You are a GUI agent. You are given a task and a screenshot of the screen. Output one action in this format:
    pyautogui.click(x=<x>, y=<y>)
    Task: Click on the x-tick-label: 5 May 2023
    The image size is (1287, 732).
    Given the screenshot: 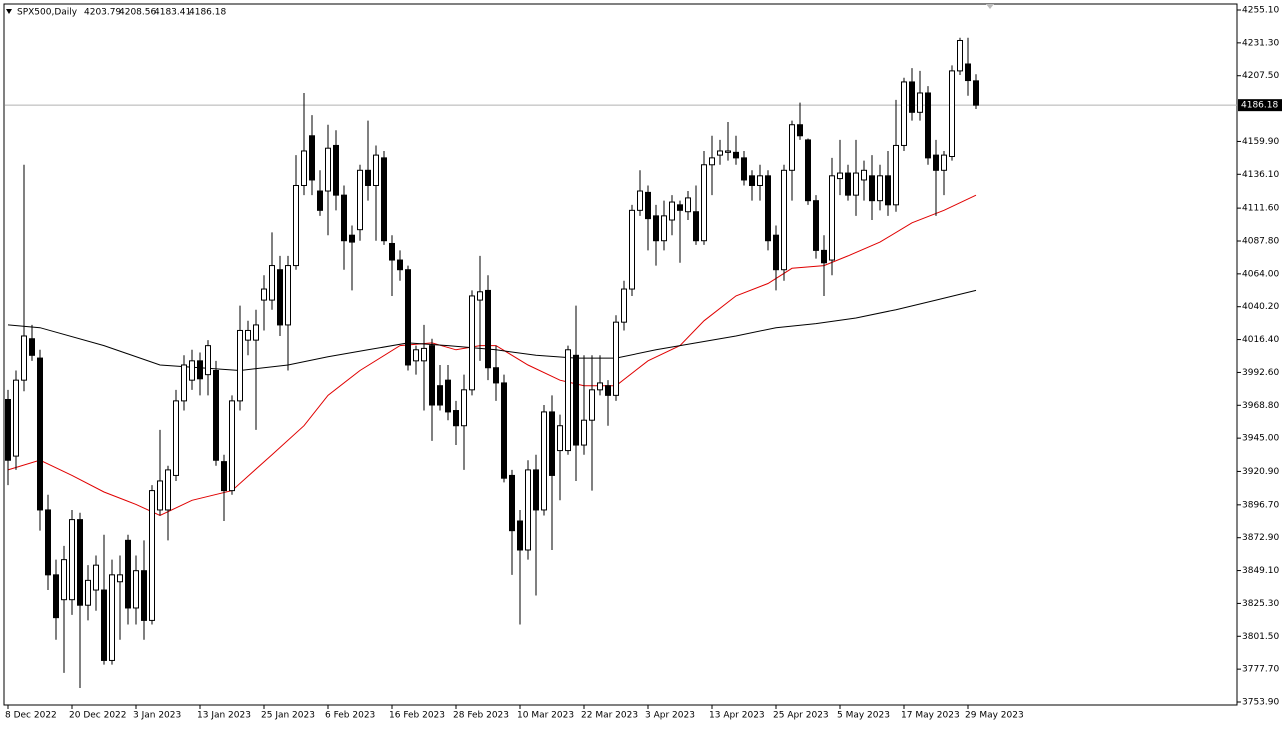 What is the action you would take?
    pyautogui.click(x=863, y=716)
    